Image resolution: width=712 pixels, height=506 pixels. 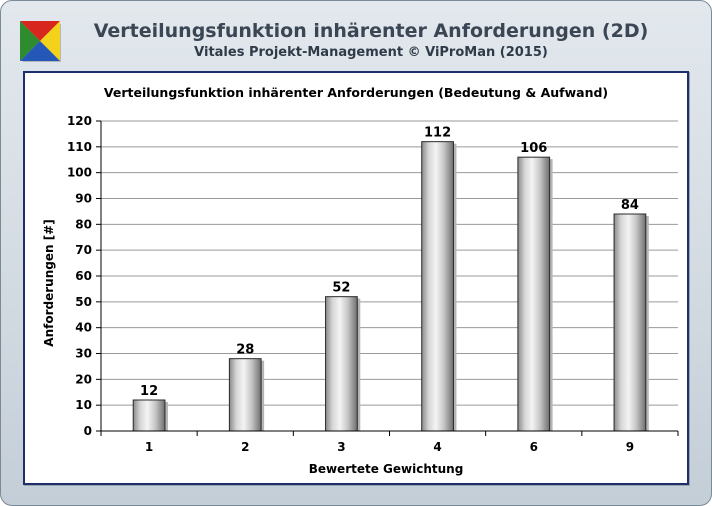 I want to click on y-tick-label: 60, so click(x=83, y=276).